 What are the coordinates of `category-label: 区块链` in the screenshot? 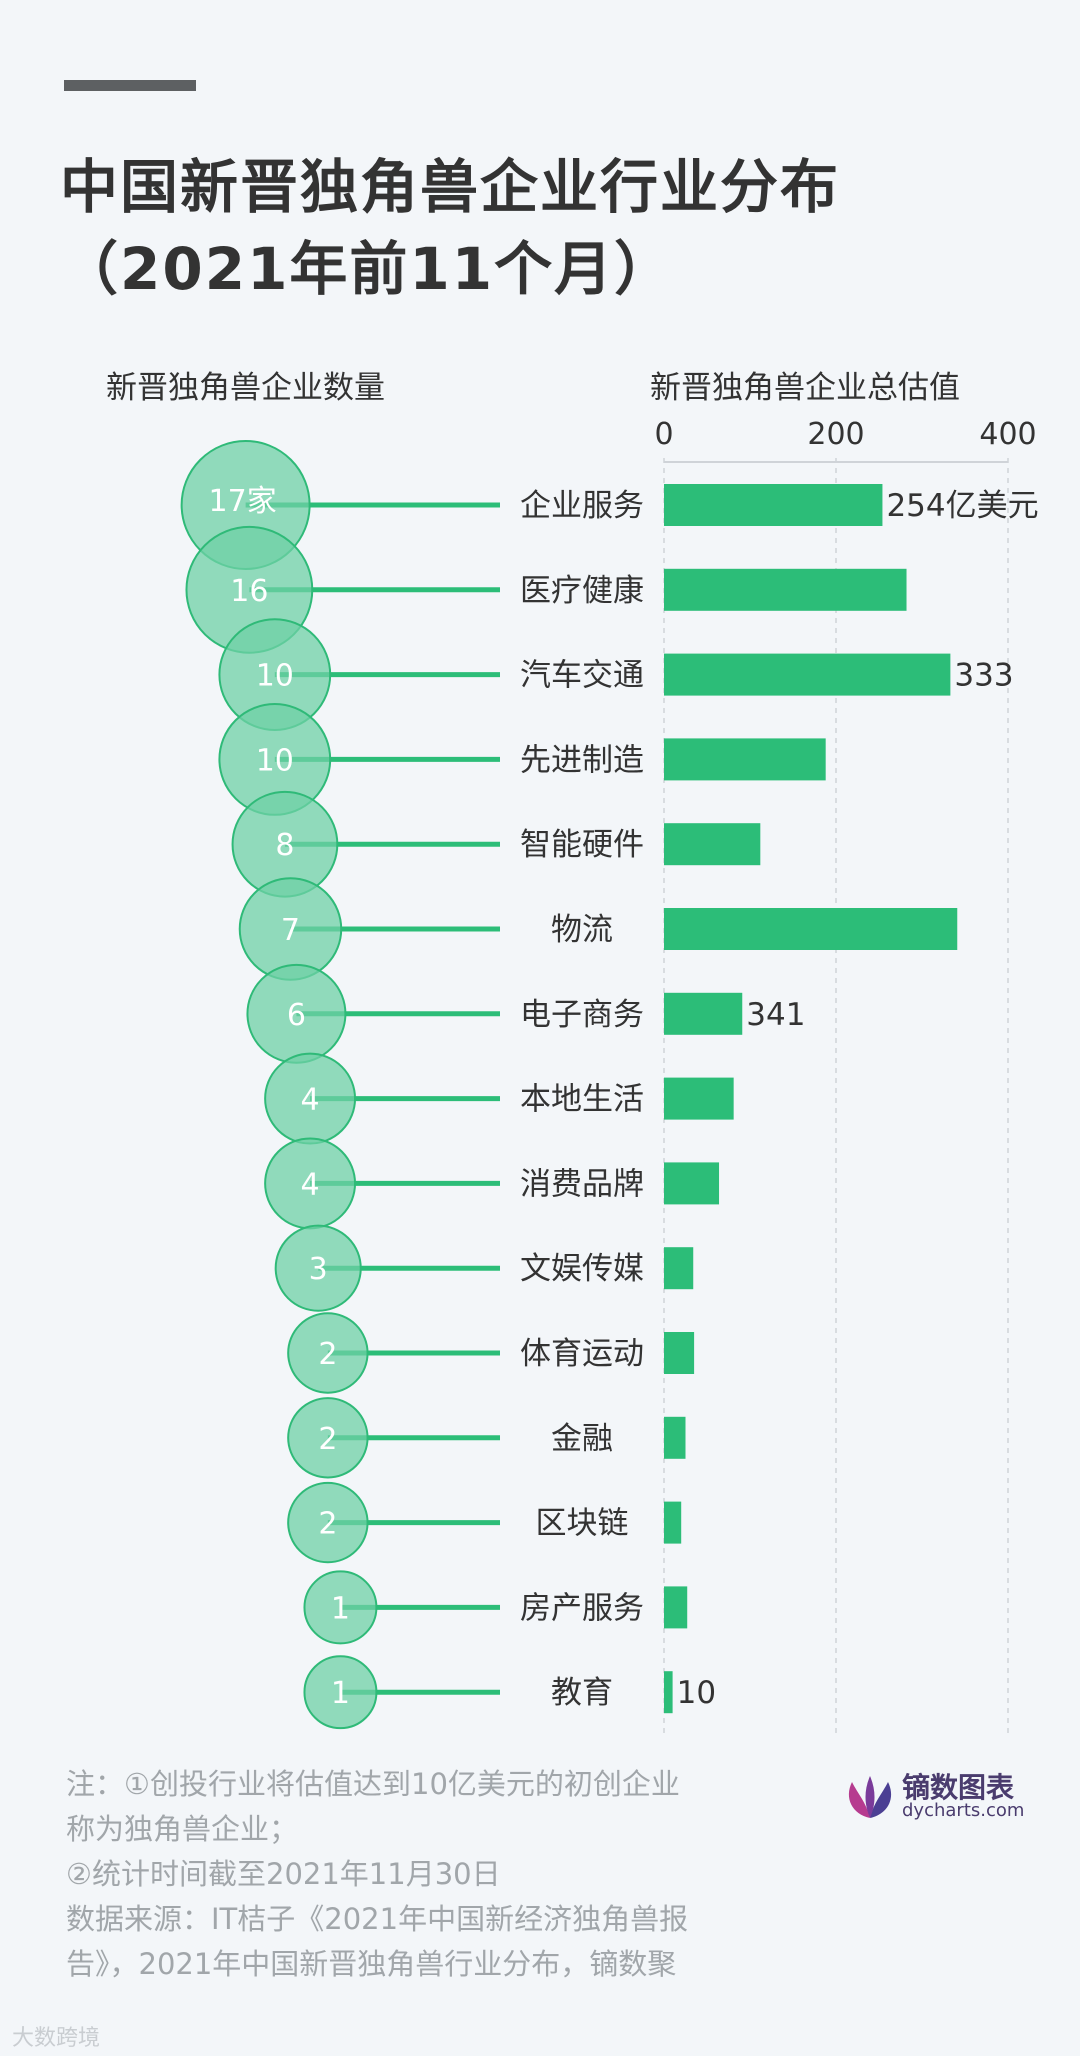 It's located at (582, 1524).